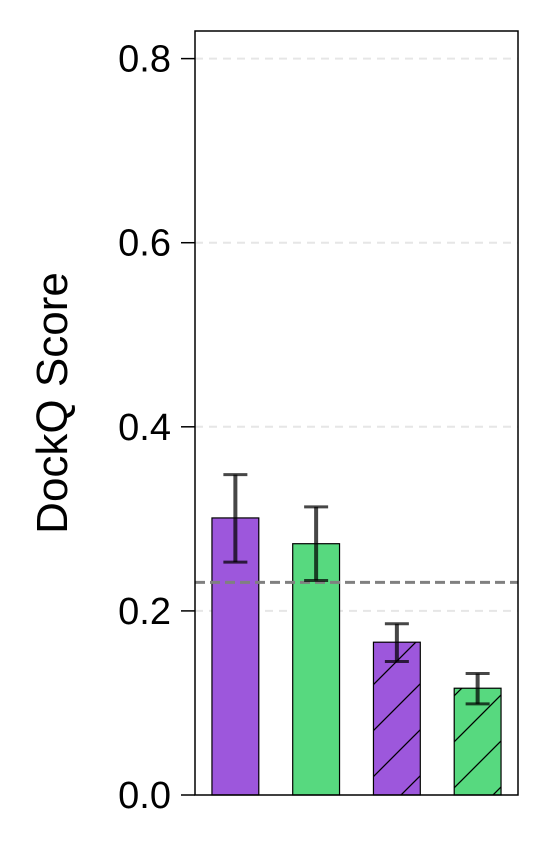  What do you see at coordinates (52, 403) in the screenshot?
I see `y-axis-label: DockQ Score` at bounding box center [52, 403].